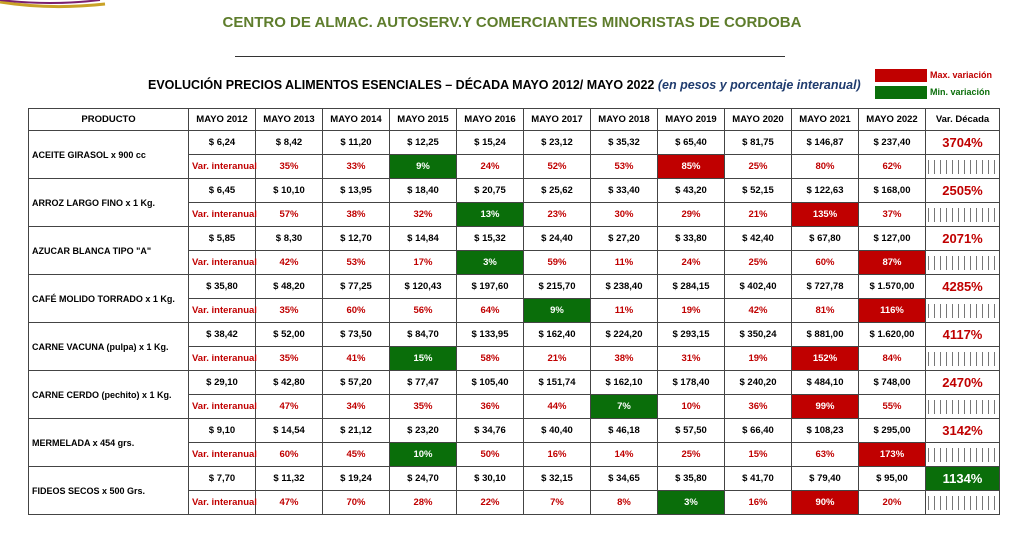 The width and height of the screenshot is (1024, 538). Describe the element at coordinates (691, 262) in the screenshot. I see `variation-cell: 24%` at that location.